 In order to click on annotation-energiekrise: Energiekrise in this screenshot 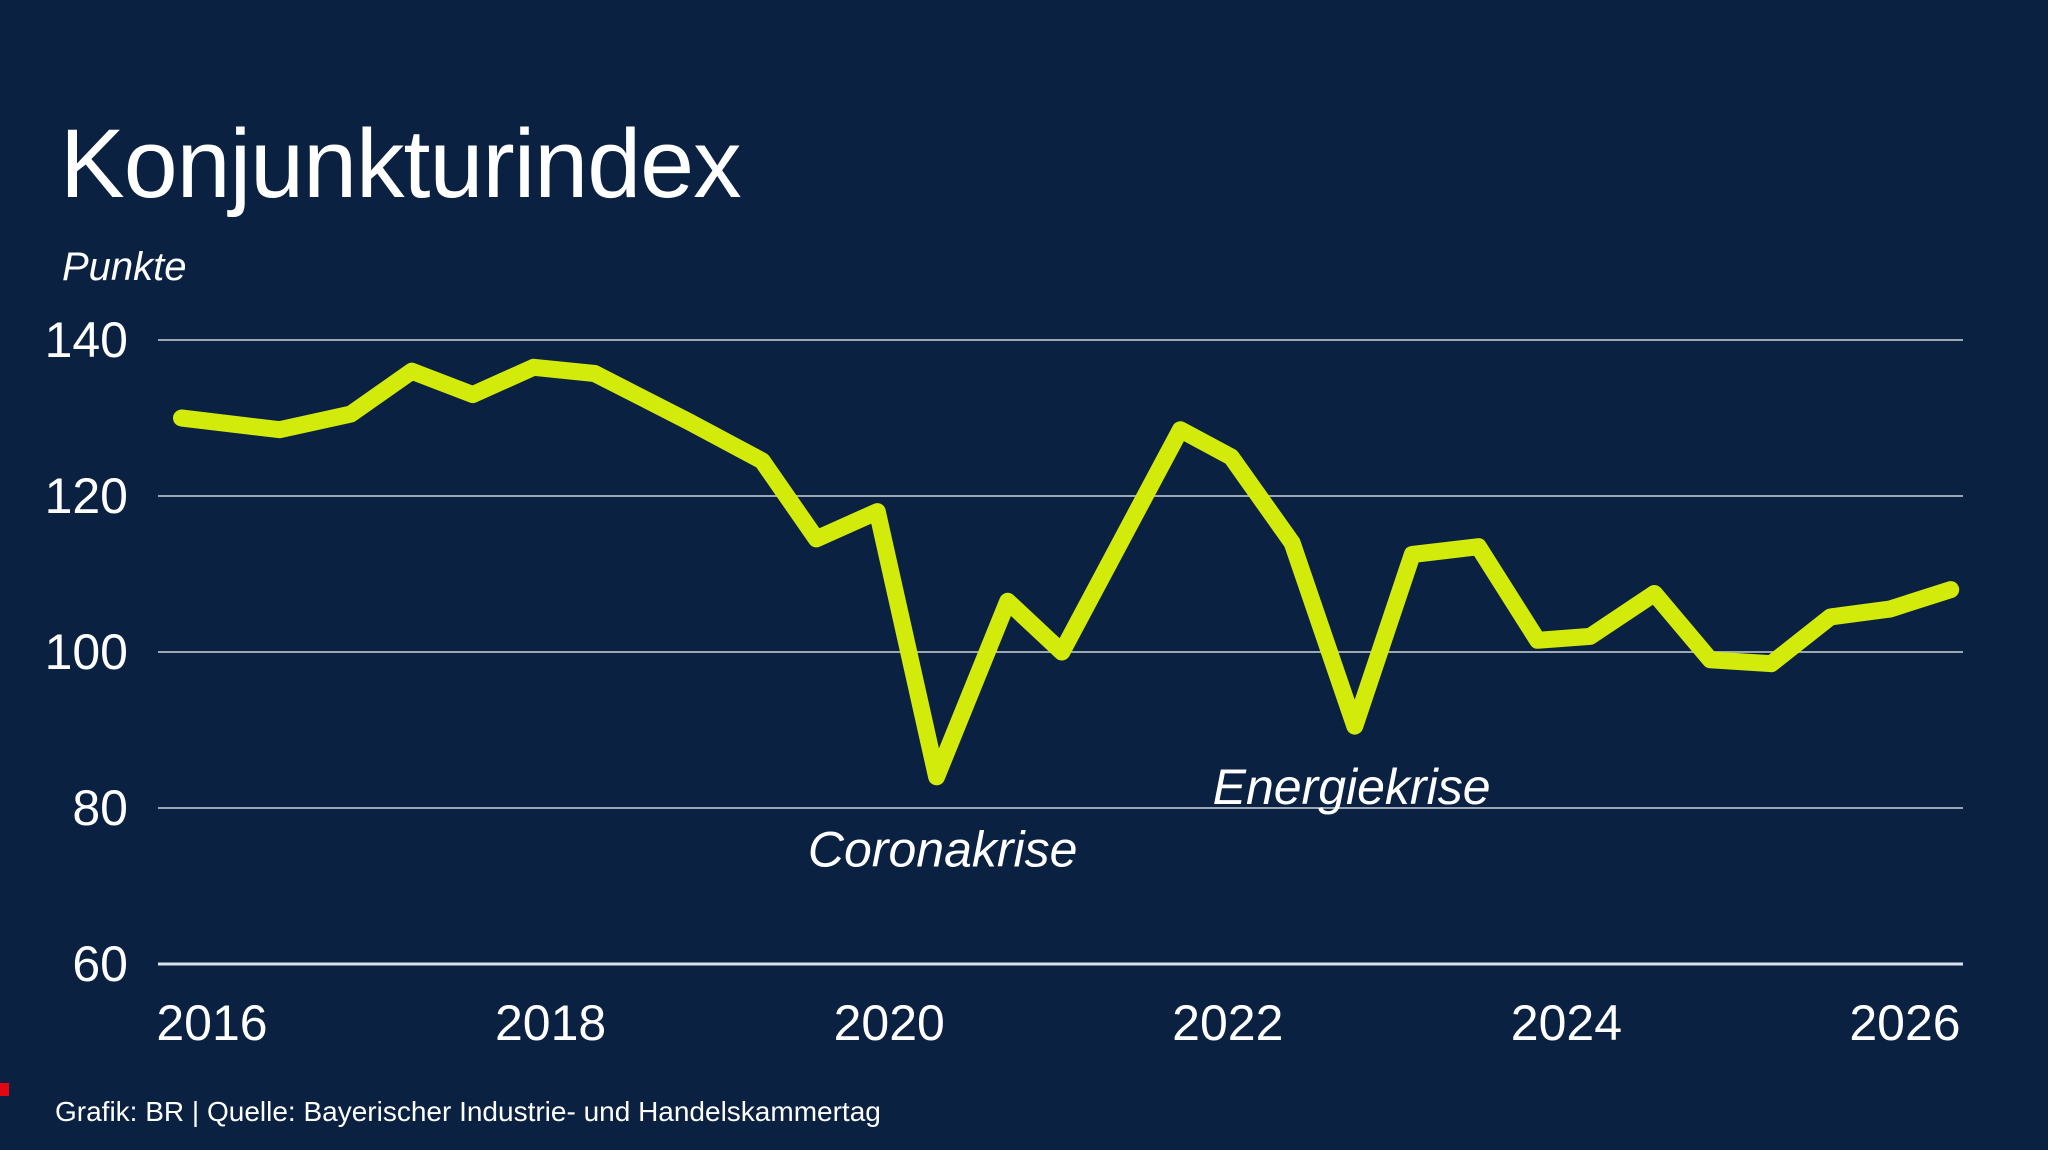, I will do `click(1352, 787)`.